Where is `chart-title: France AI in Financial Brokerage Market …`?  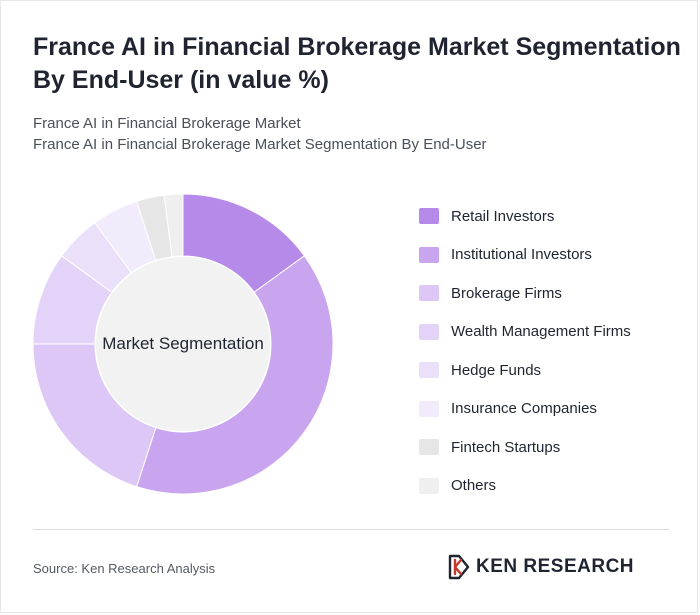
chart-title: France AI in Financial Brokerage Market … is located at coordinates (357, 63).